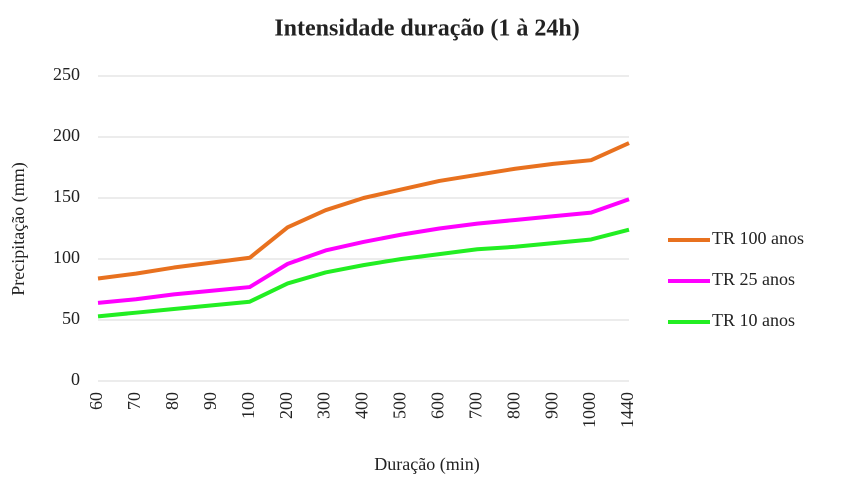 The height and width of the screenshot is (479, 854). I want to click on x-tick-label: 900, so click(551, 405).